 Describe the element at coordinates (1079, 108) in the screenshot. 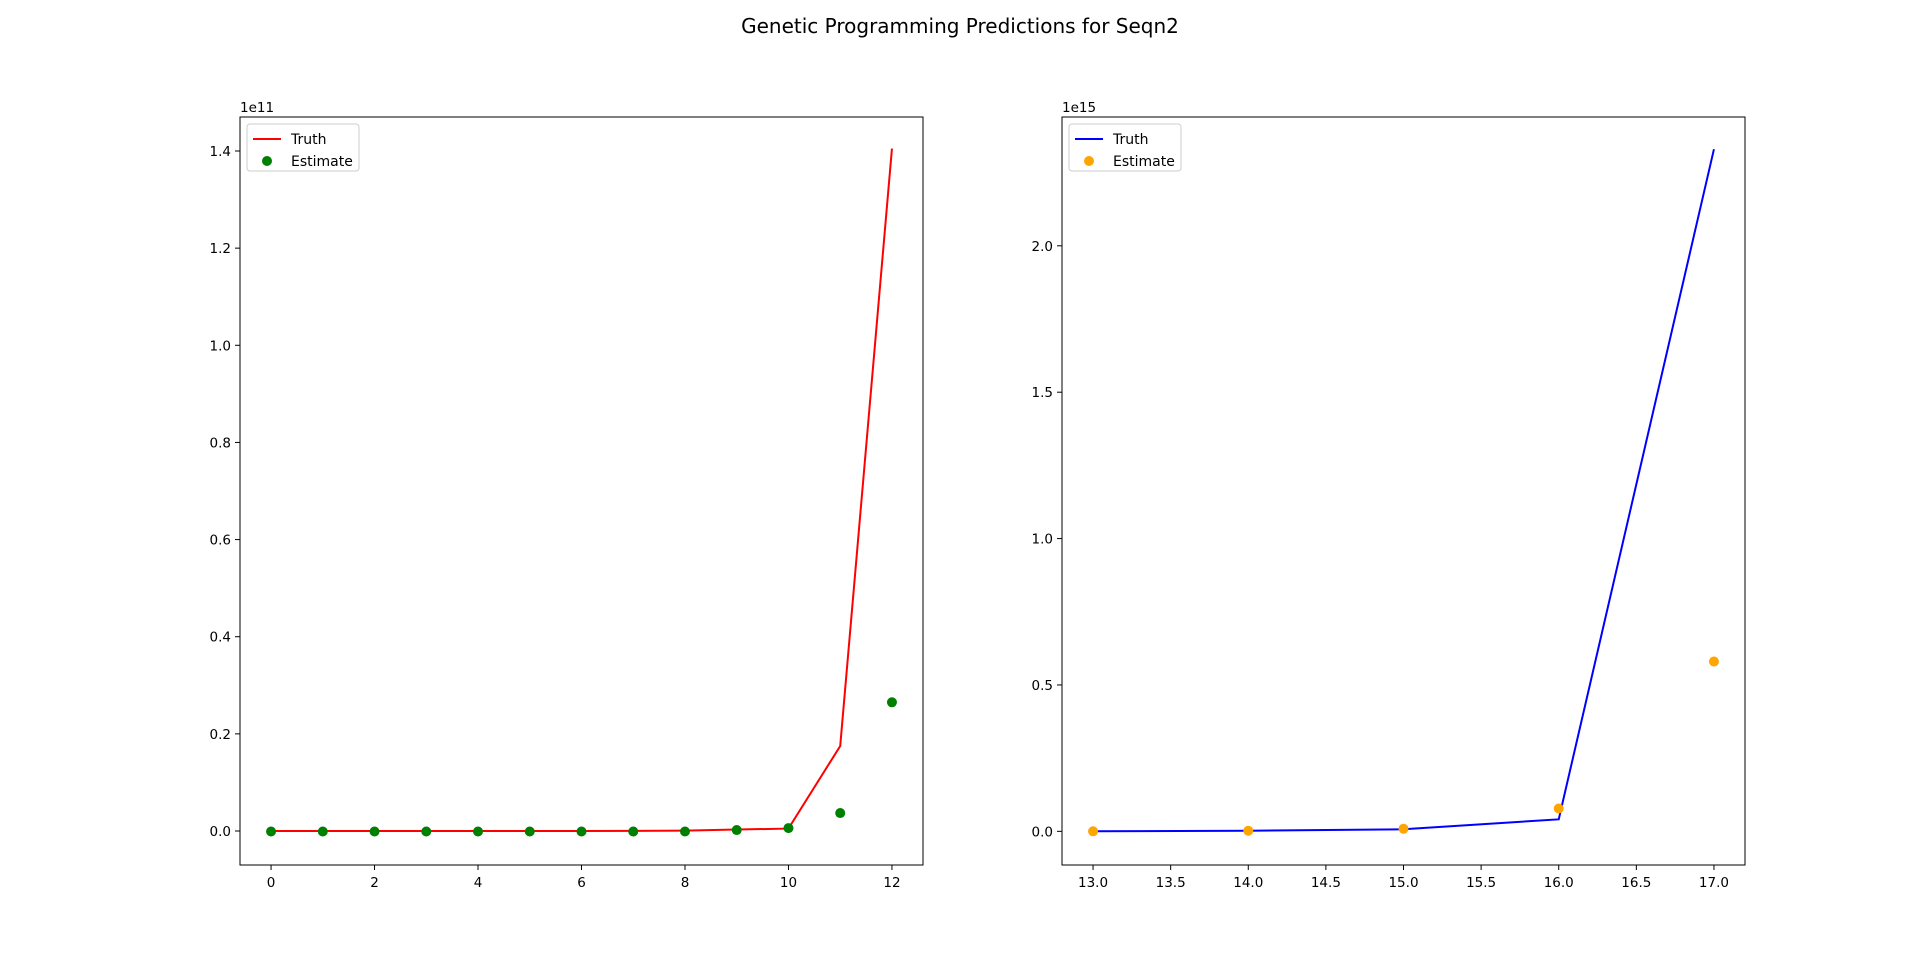

I see `axis-offset-label: 1e15` at that location.